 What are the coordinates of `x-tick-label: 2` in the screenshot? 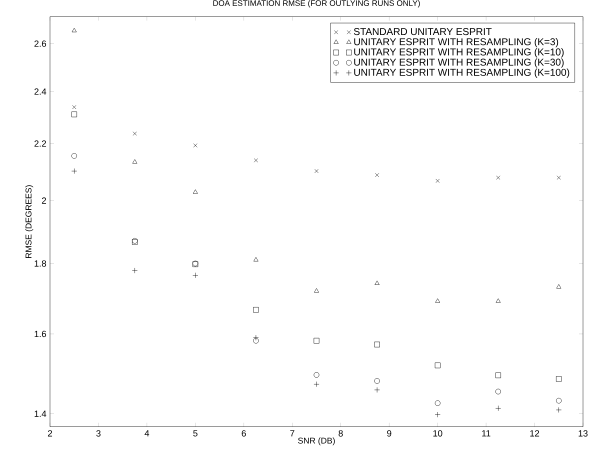 It's located at (50, 433).